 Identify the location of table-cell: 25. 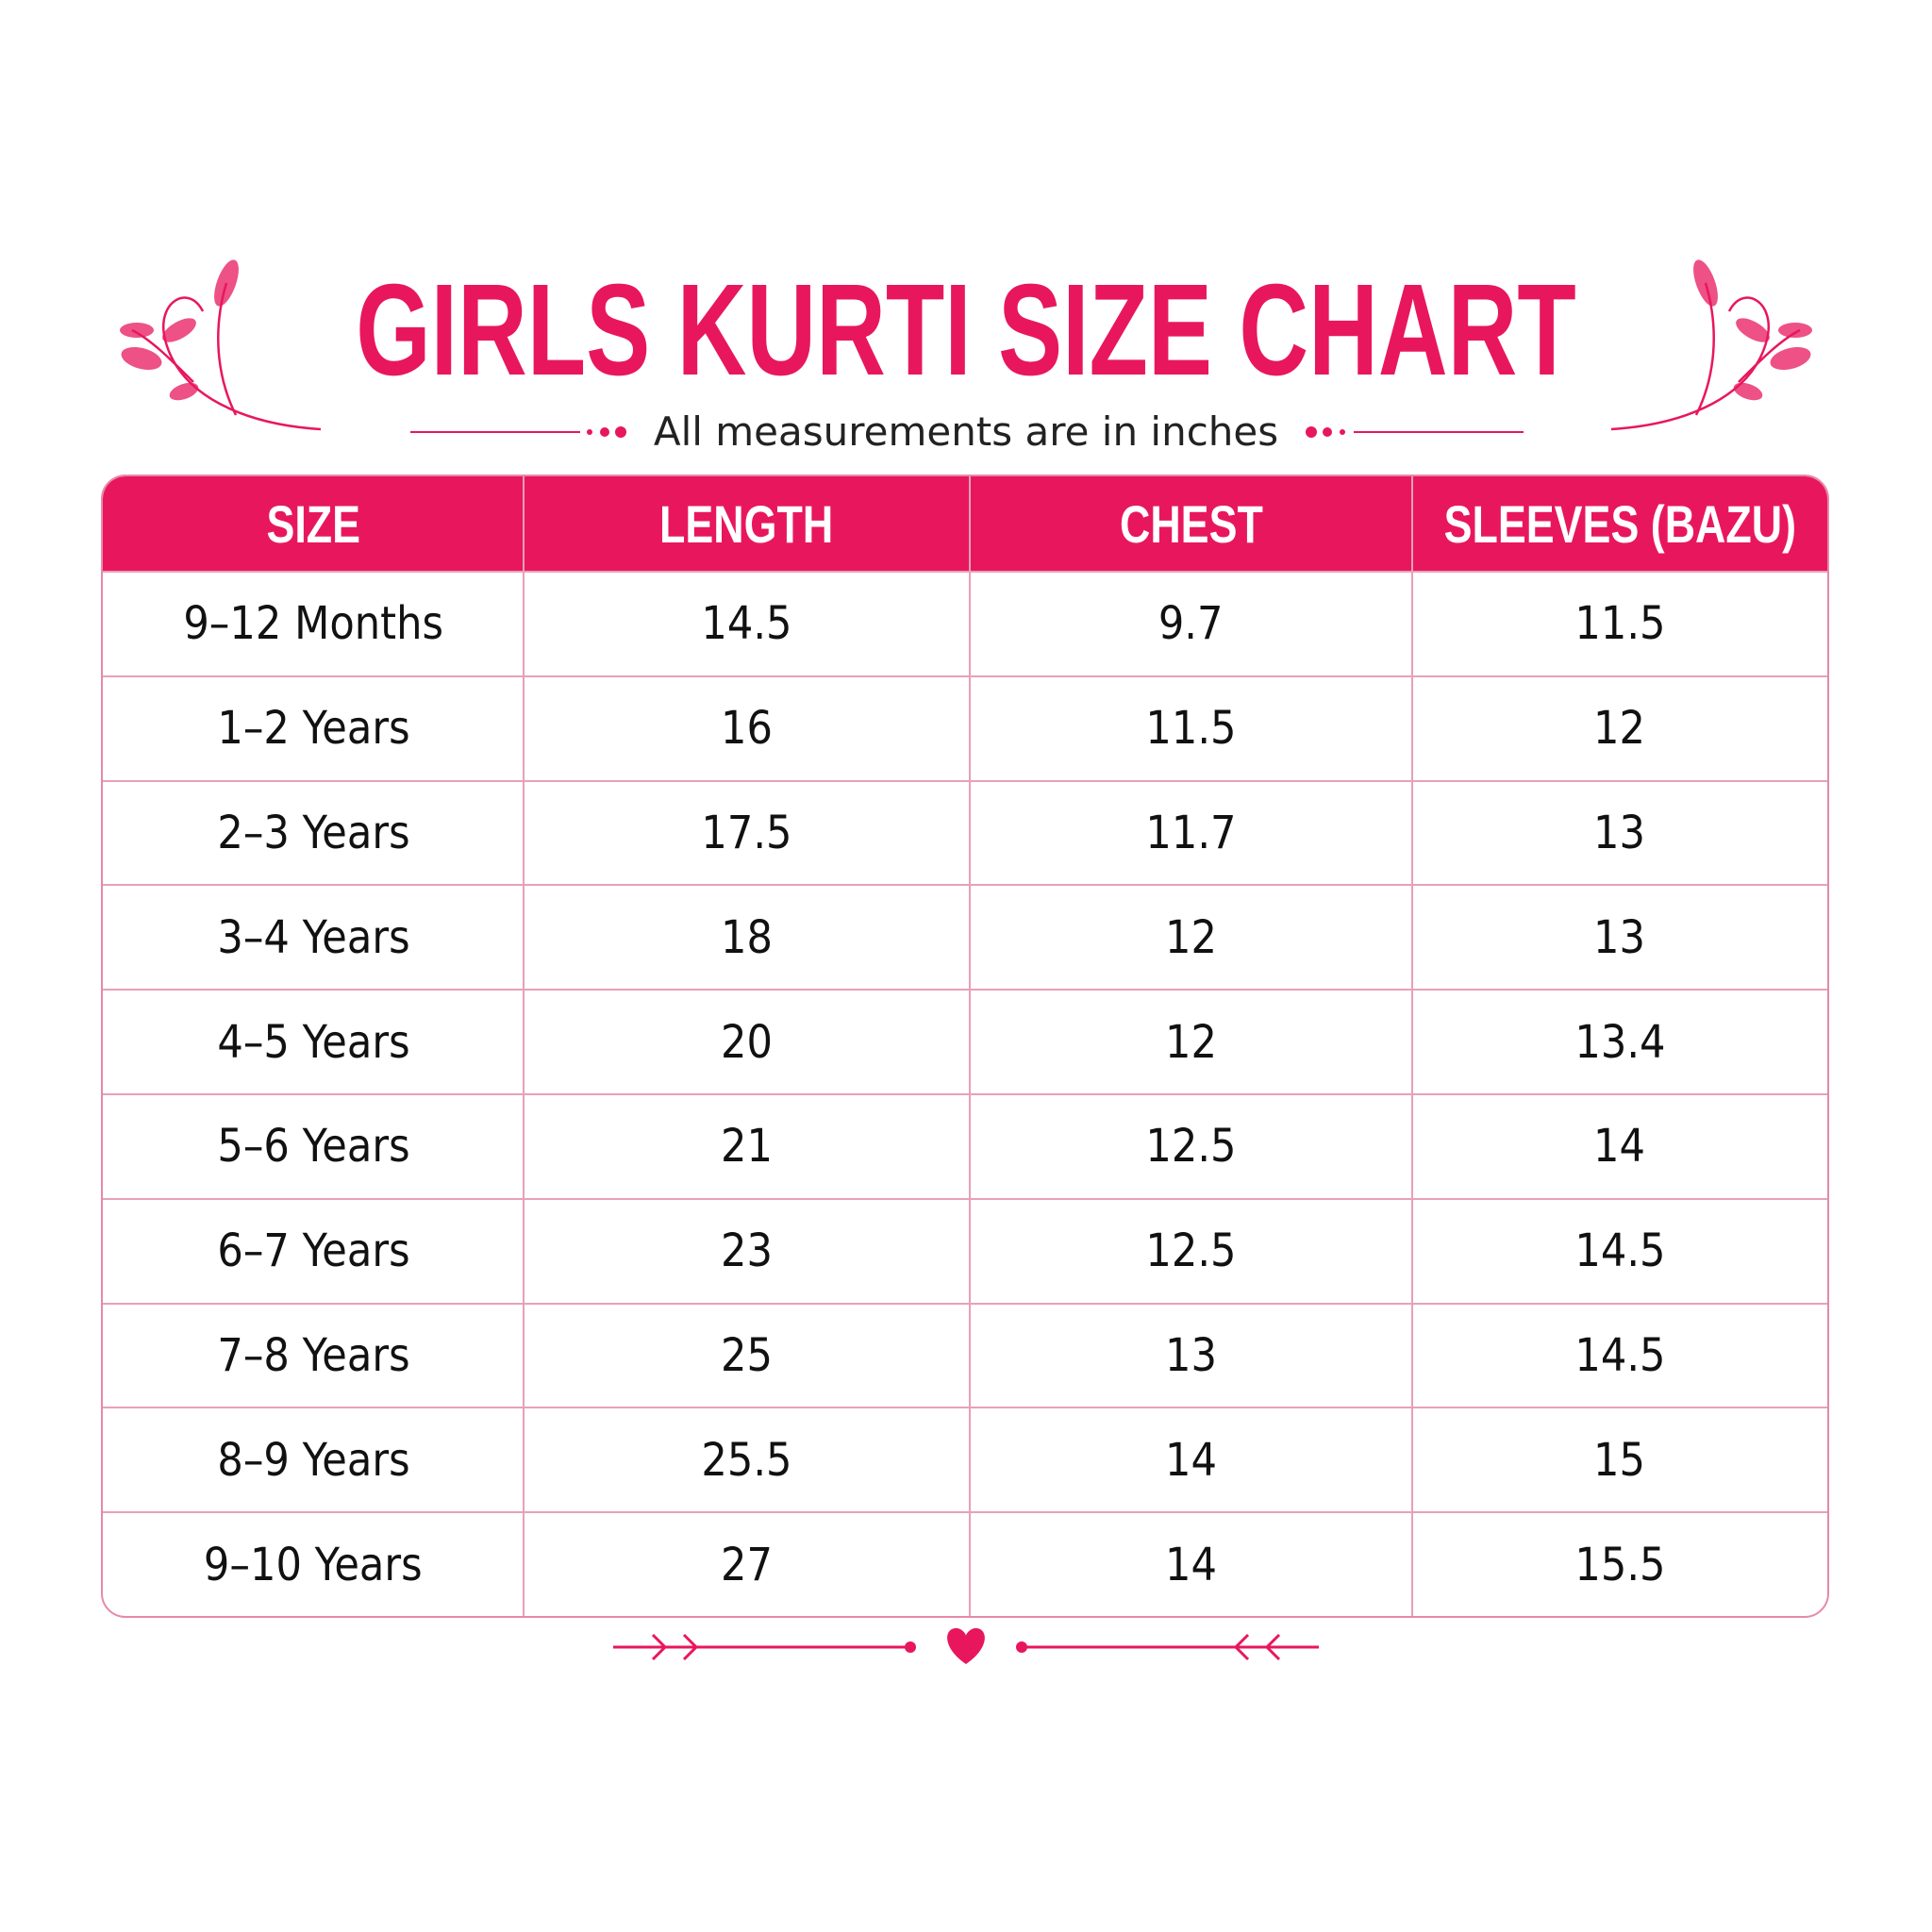
(747, 1354).